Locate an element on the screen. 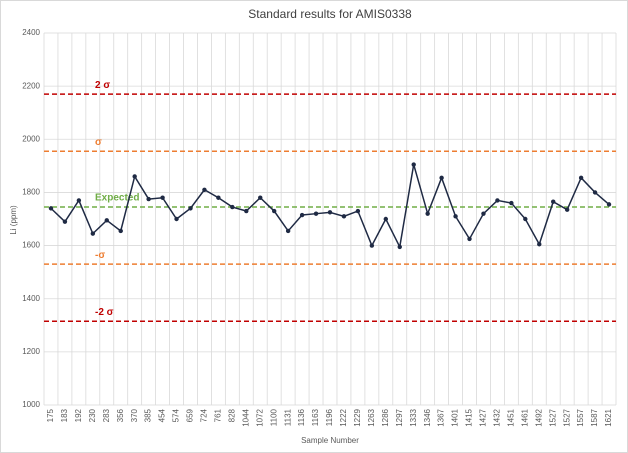 The image size is (628, 453). x-tick-label: 385 is located at coordinates (148, 415).